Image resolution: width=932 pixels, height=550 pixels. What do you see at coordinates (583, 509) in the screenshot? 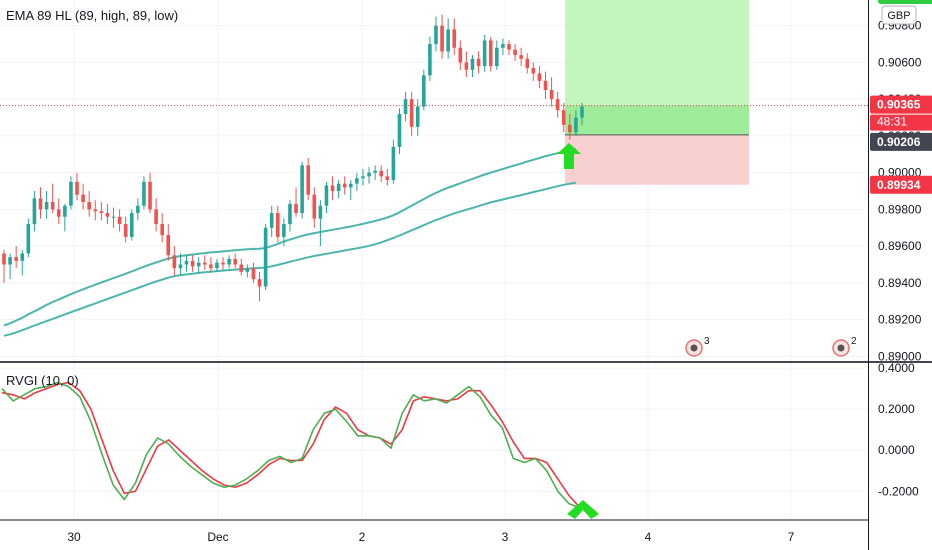
I see `chevron-up-icon` at bounding box center [583, 509].